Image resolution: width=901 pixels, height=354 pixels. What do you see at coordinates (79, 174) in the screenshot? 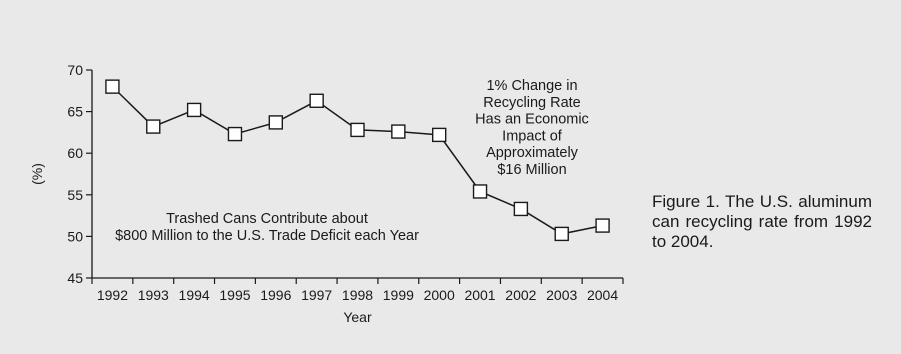
I see `y-axis-ticks: 45 50 55 60 65 70` at bounding box center [79, 174].